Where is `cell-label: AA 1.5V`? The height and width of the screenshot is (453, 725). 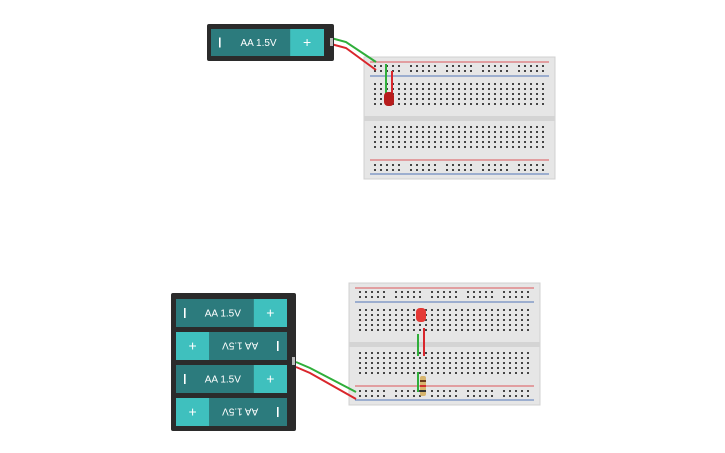
cell-label: AA 1.5V is located at coordinates (240, 410).